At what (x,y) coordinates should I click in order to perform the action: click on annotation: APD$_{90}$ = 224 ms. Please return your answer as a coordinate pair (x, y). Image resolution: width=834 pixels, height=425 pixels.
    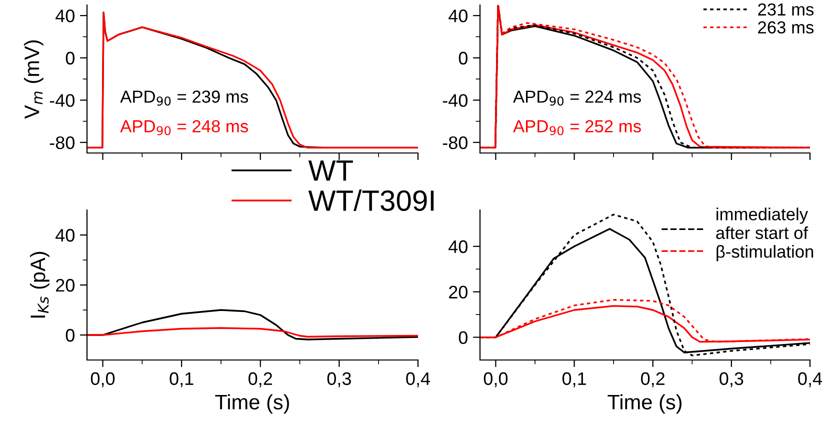
    Looking at the image, I should click on (577, 98).